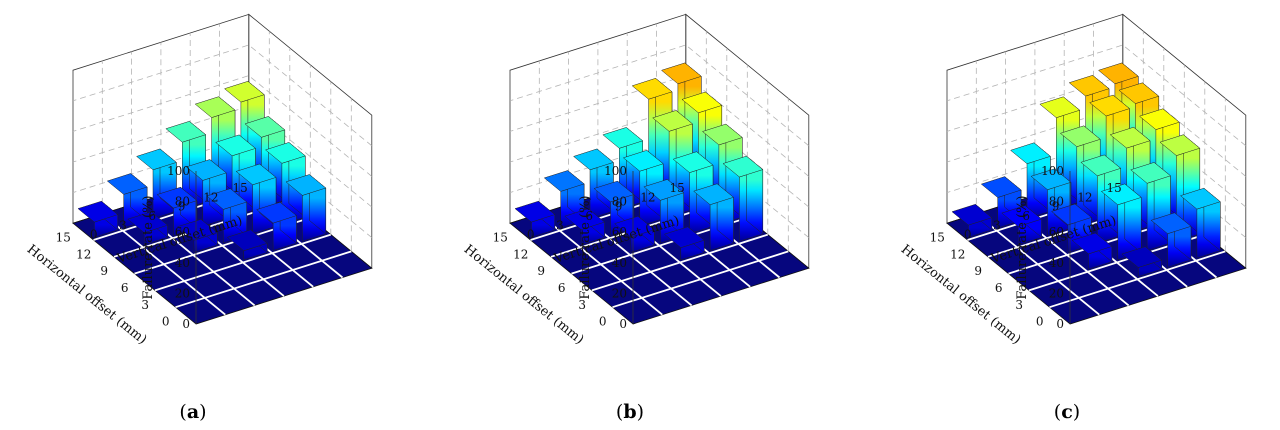 The image size is (1280, 430). Describe the element at coordinates (192, 412) in the screenshot. I see `caption-a: (a)` at that location.